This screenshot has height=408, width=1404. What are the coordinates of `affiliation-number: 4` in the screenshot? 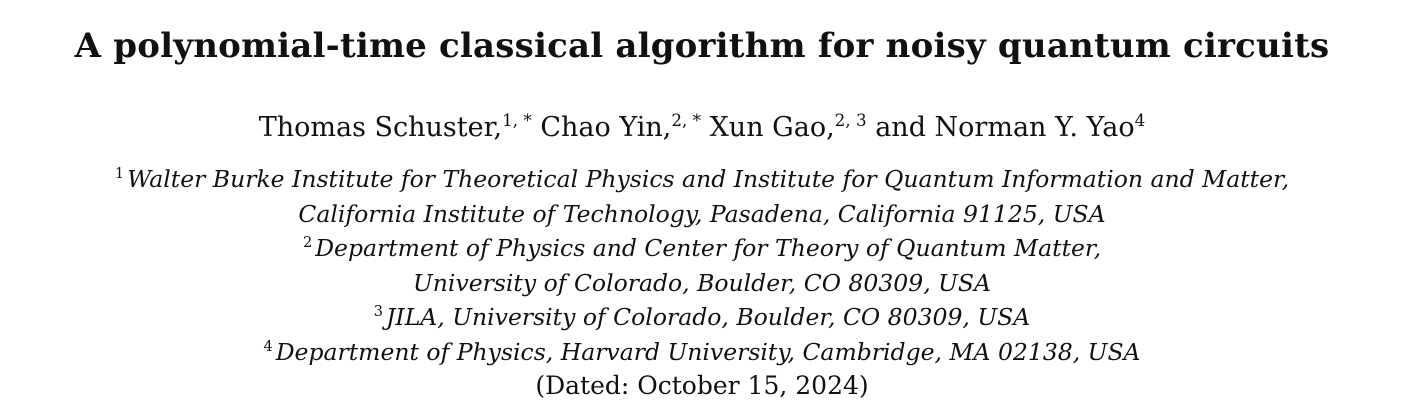 It's located at (268, 346).